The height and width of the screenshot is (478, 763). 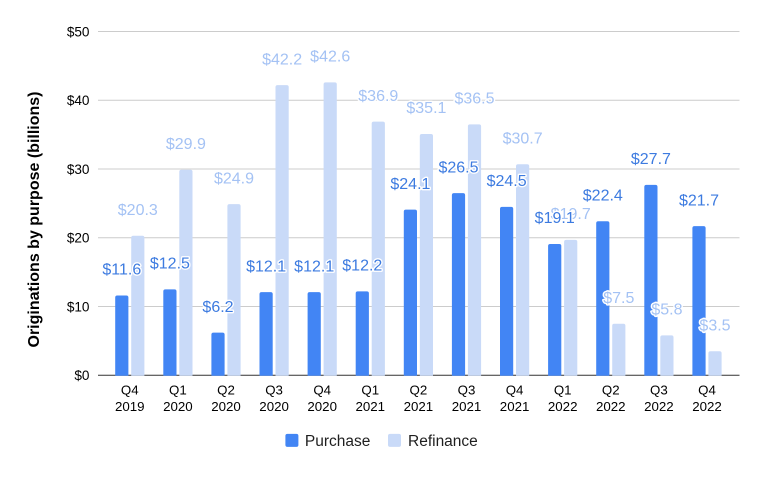 I want to click on svg-text: $36.9, so click(x=378, y=96).